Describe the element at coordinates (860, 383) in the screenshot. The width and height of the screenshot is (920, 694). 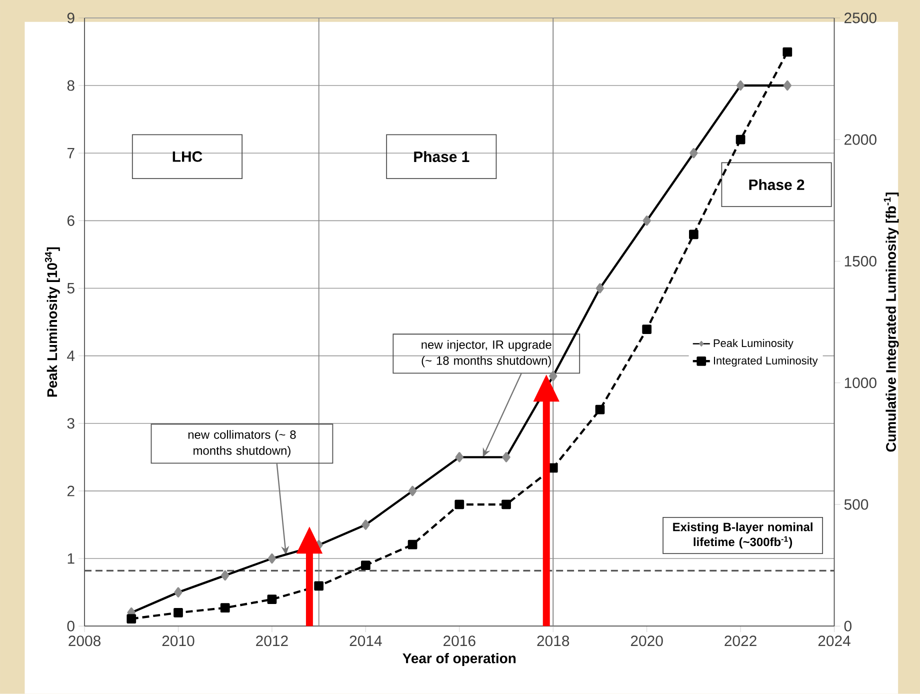
I see `y2-tick-label: 1000` at that location.